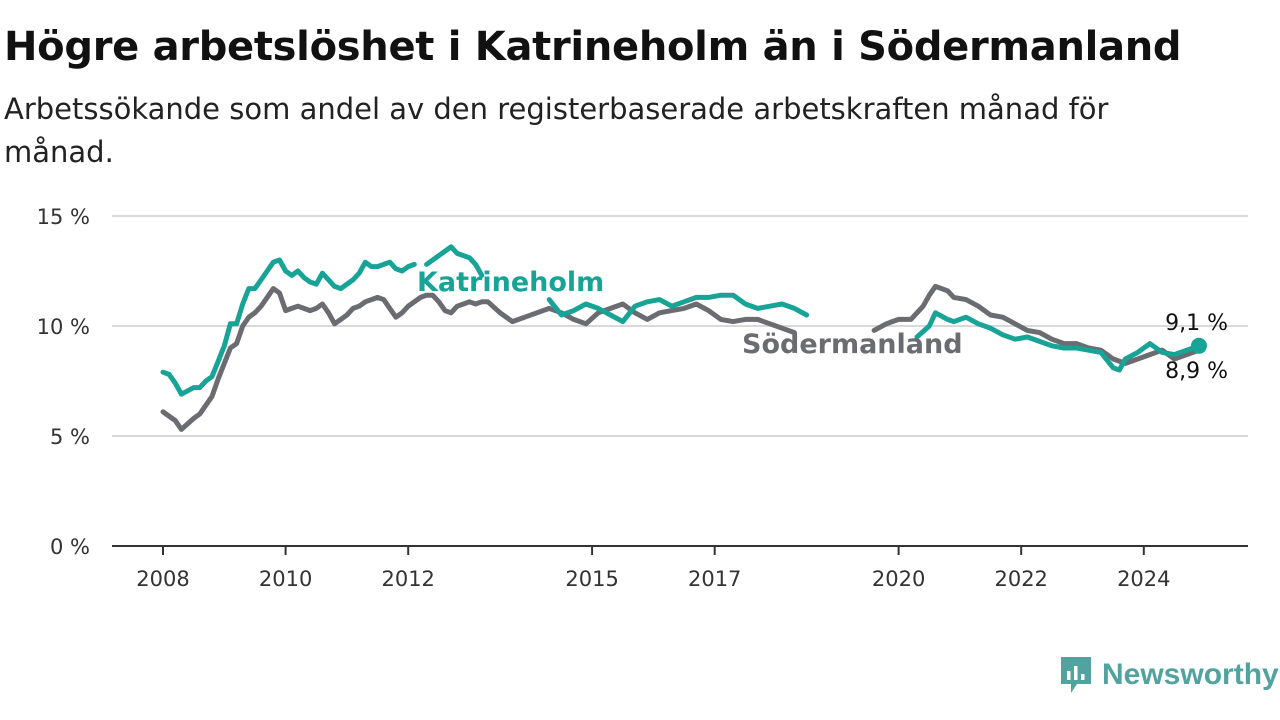 This screenshot has width=1280, height=720. I want to click on label-sodermanland: Södermanland, so click(852, 344).